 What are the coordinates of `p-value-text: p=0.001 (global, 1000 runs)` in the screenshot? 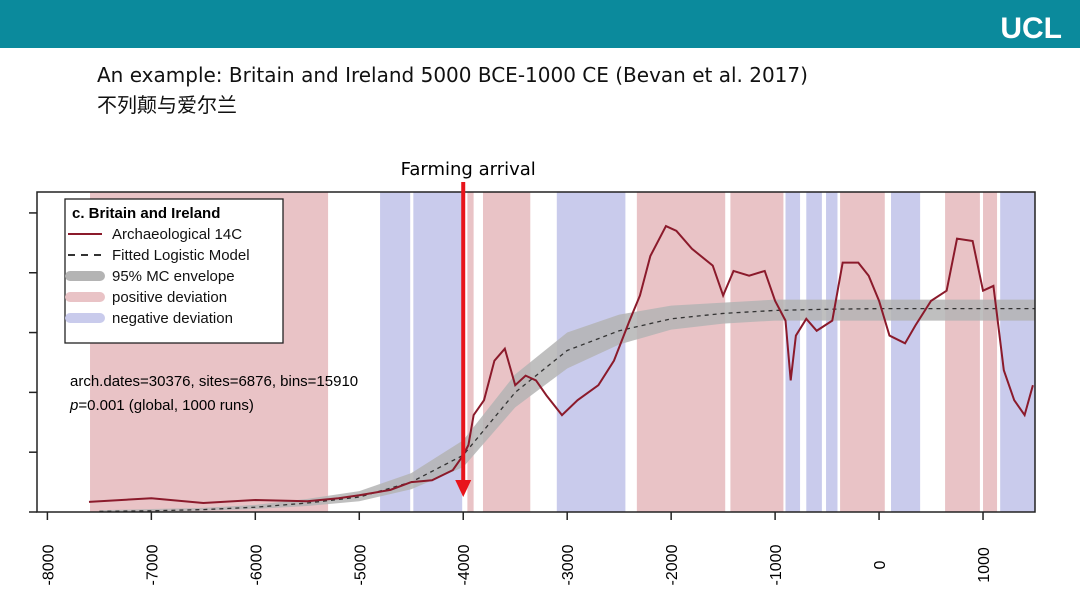 It's located at (161, 405).